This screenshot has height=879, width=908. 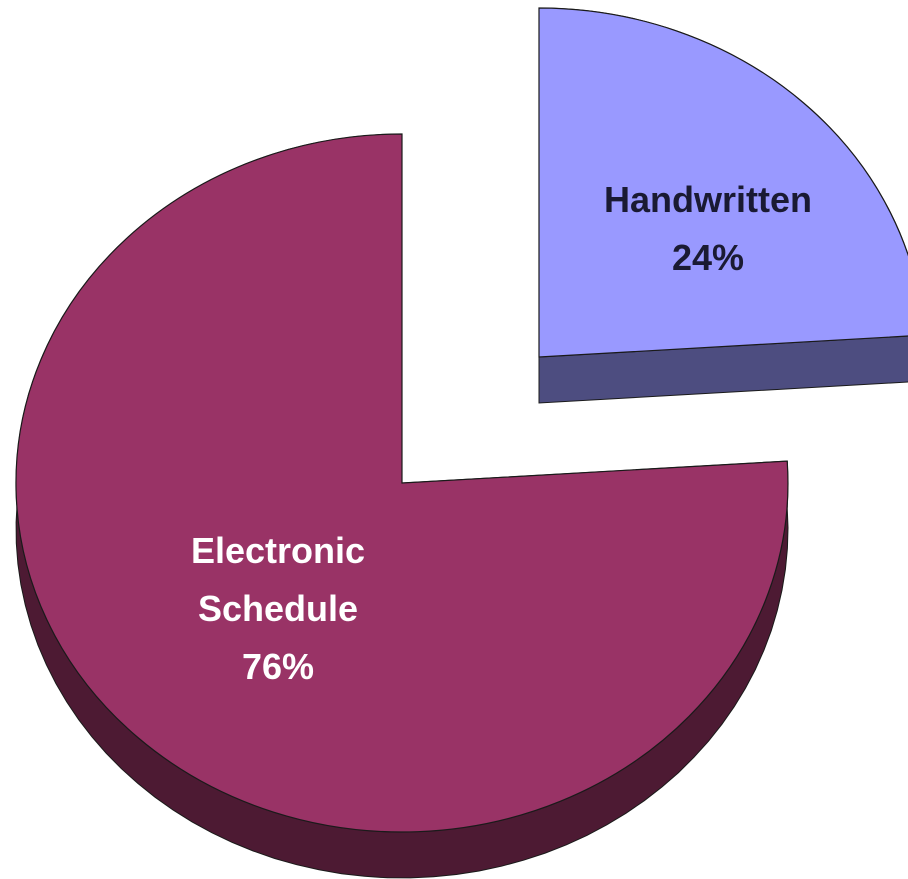 What do you see at coordinates (708, 199) in the screenshot?
I see `slice-label-handwritten-line-0: Handwritten` at bounding box center [708, 199].